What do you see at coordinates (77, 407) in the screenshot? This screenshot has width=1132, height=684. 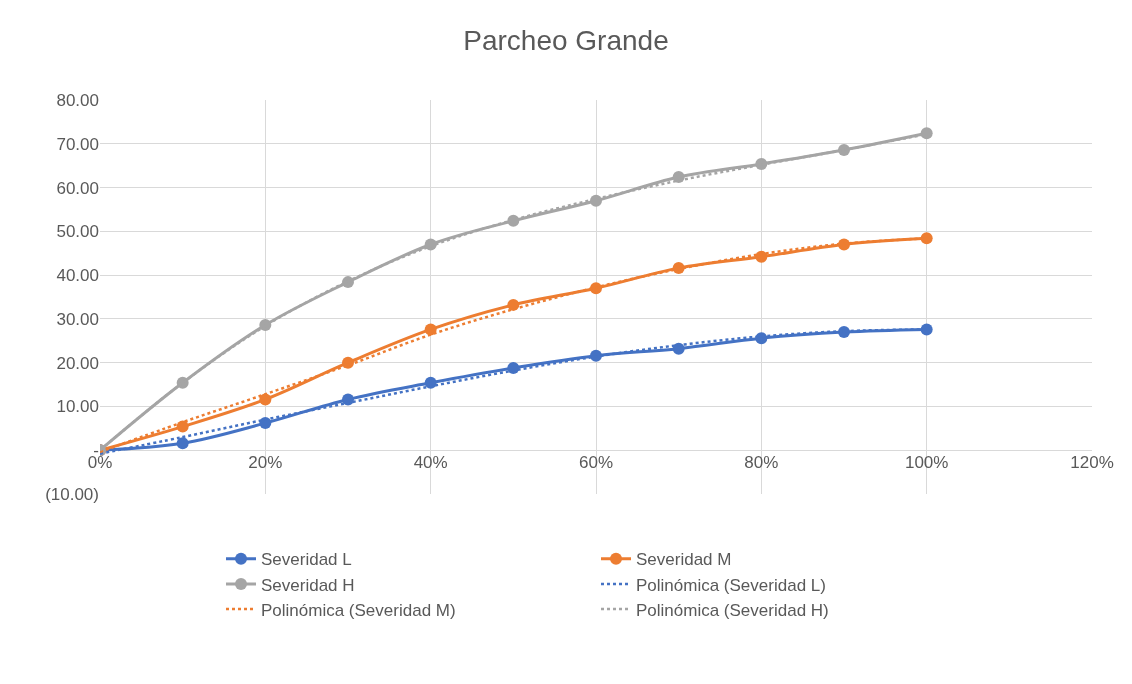 I see `y-tick-label: 10.00` at bounding box center [77, 407].